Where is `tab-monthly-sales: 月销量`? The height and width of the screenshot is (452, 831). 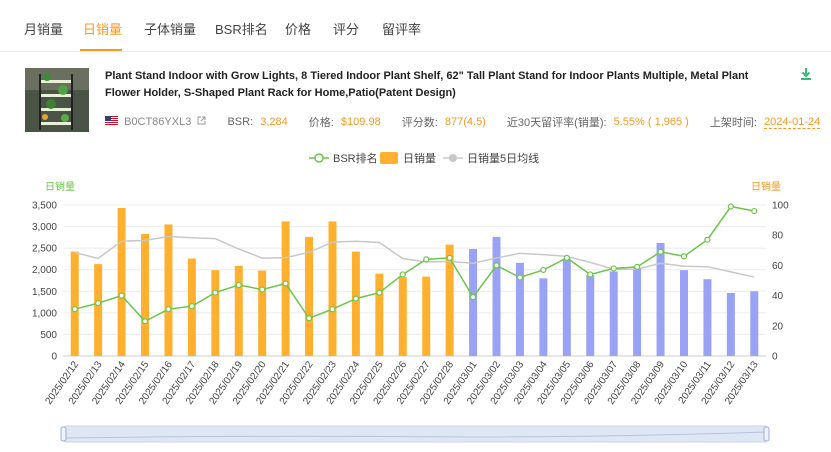
tab-monthly-sales: 月销量 is located at coordinates (44, 29).